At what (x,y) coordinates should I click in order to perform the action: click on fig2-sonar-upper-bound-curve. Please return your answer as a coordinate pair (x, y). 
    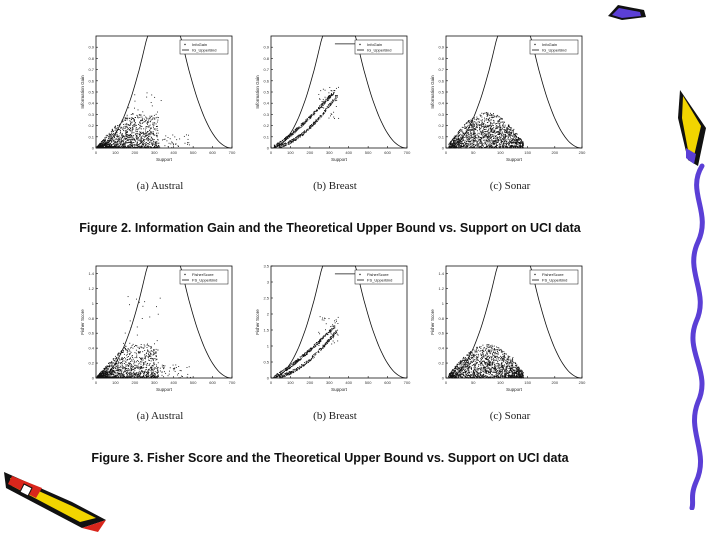
    Looking at the image, I should click on (514, 92).